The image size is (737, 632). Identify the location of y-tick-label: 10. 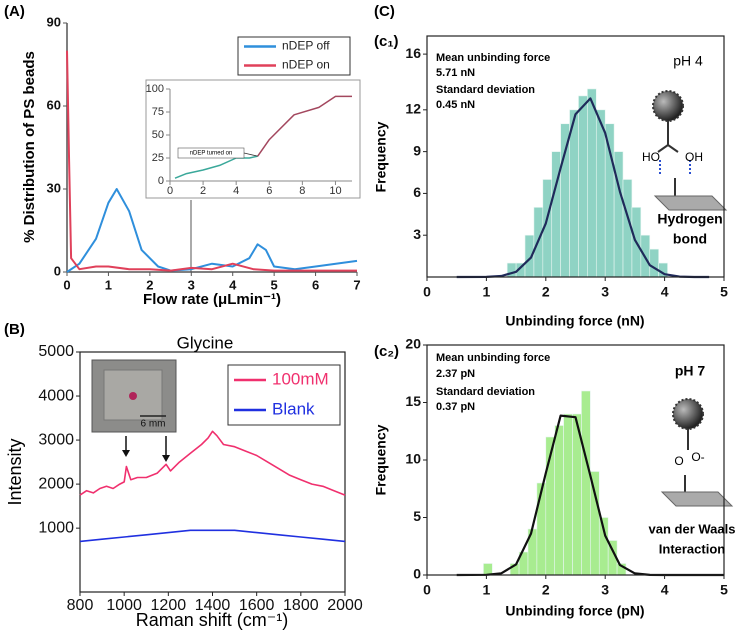
(413, 459).